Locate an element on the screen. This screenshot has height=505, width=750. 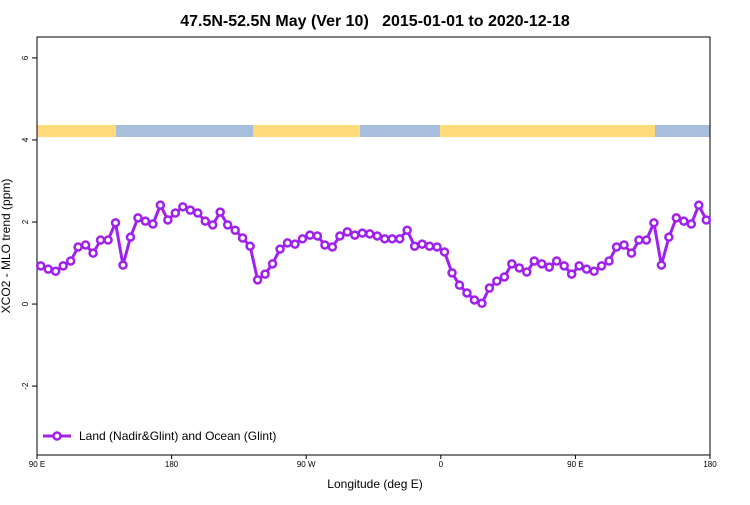
land-ocean-strip is located at coordinates (373, 131).